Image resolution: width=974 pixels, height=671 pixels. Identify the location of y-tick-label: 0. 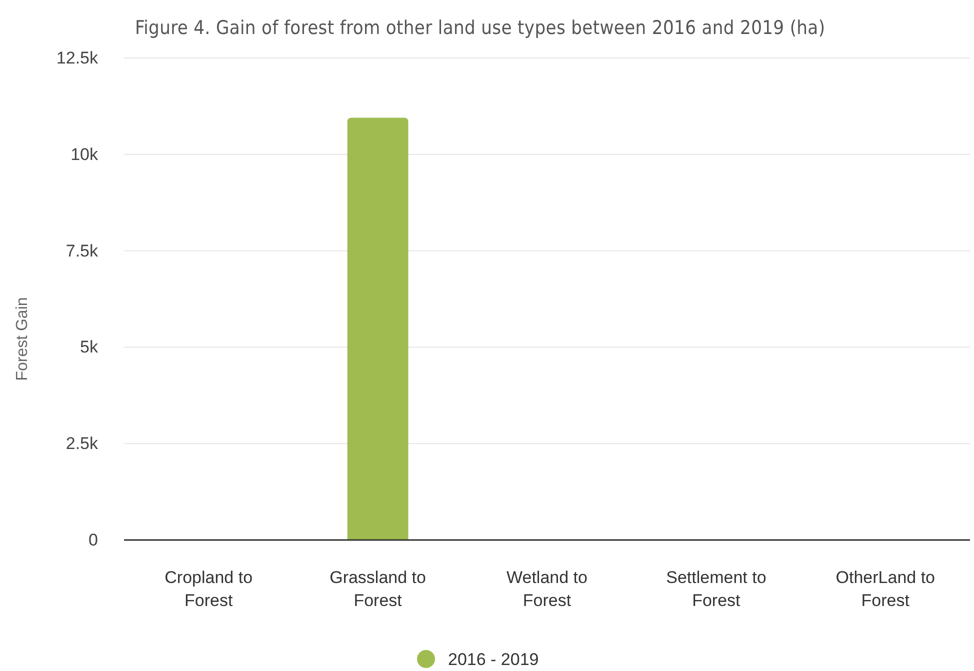
(93, 540).